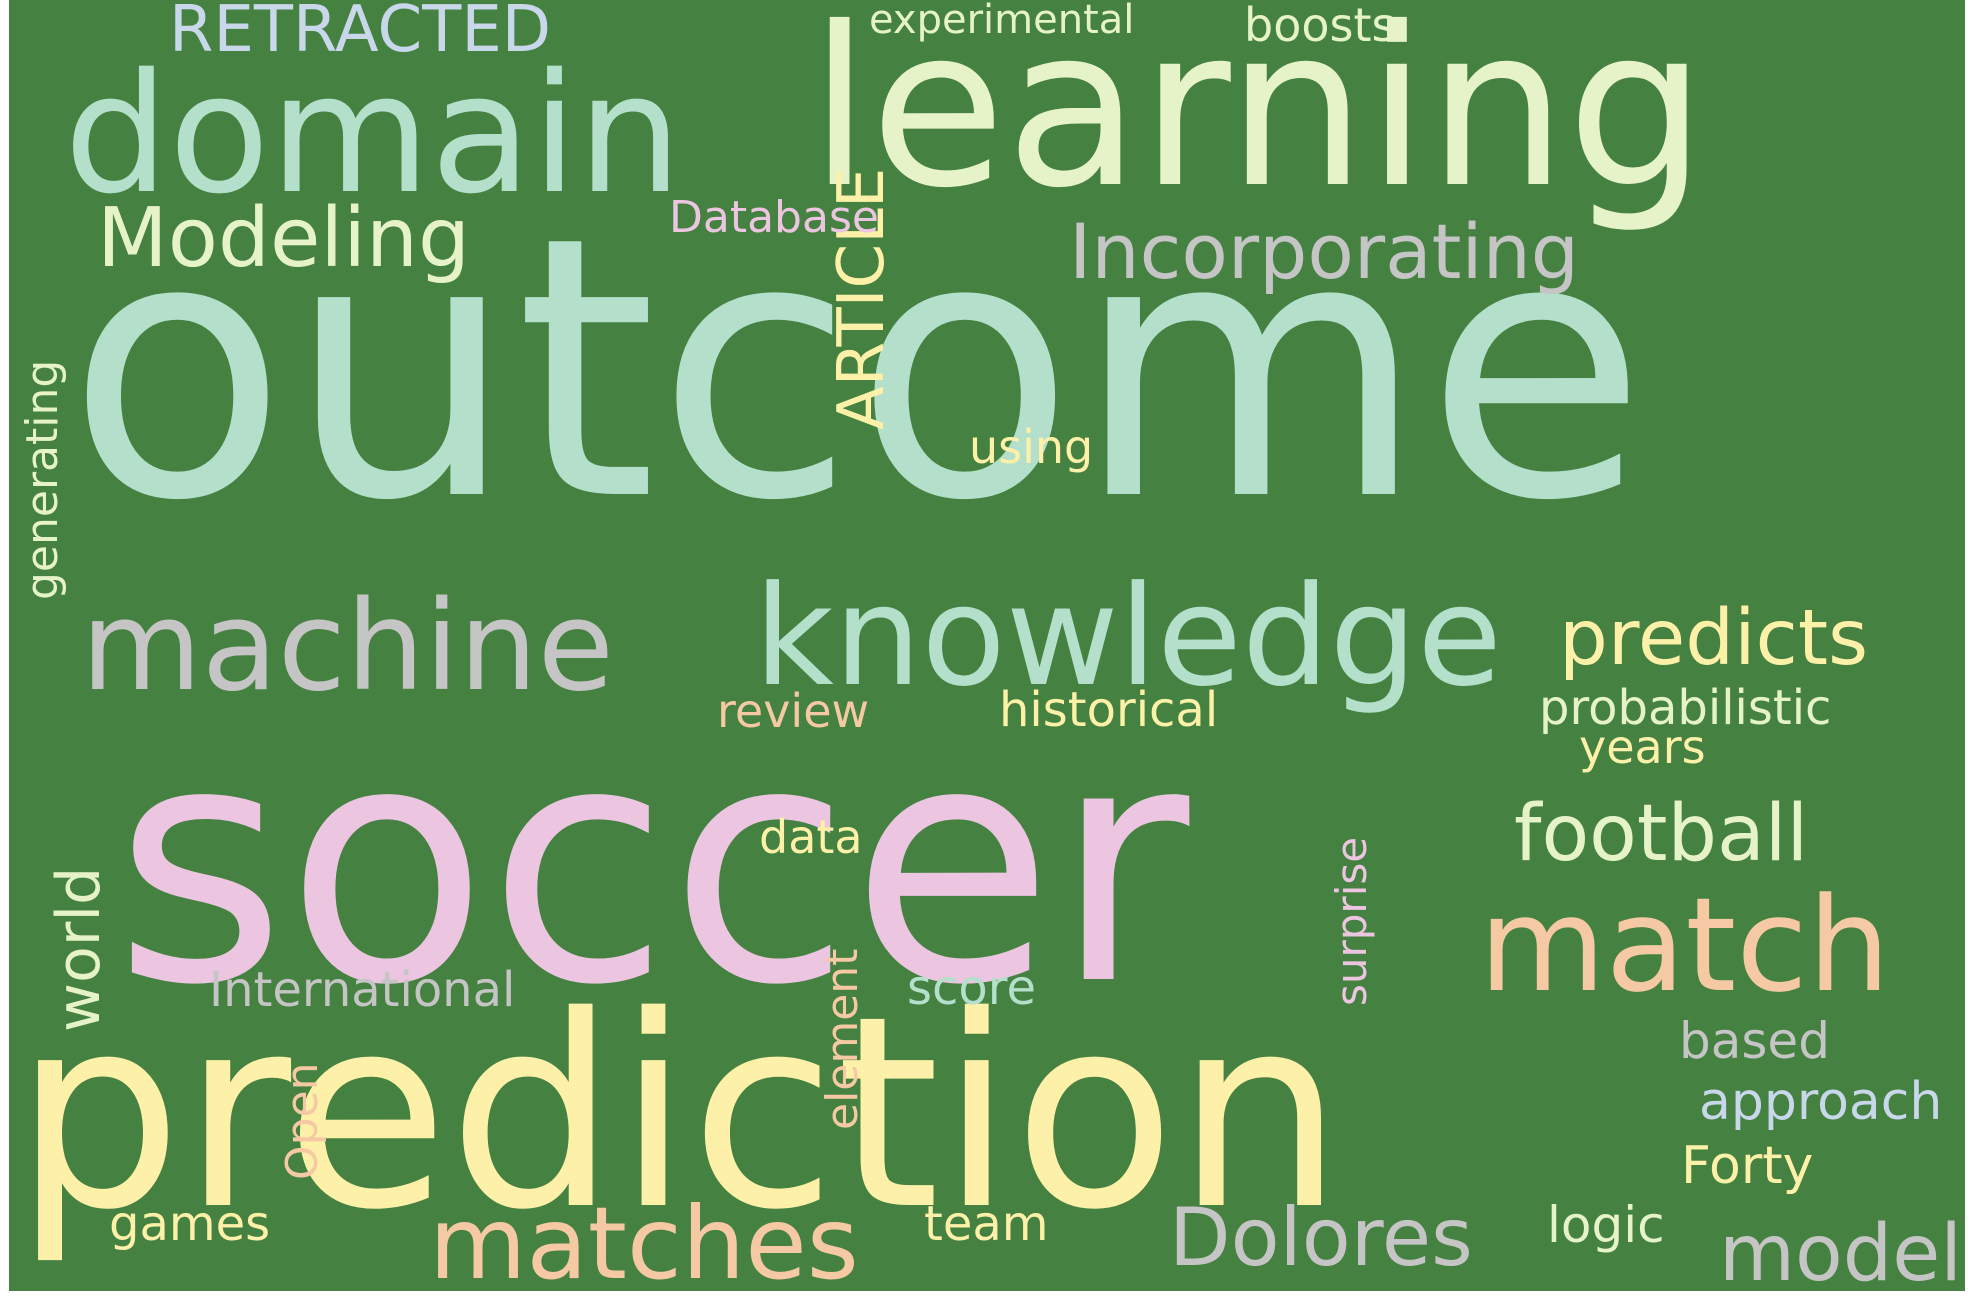  I want to click on word-approach: approach, so click(1821, 1102).